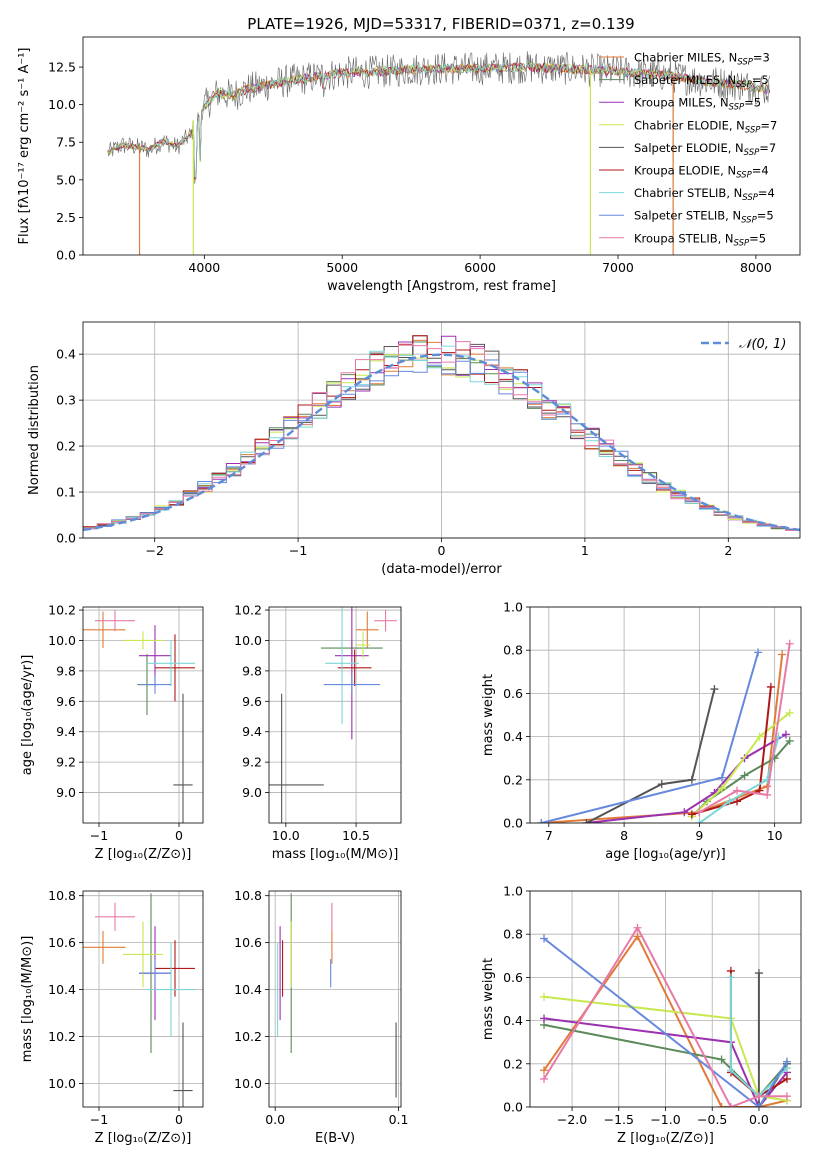 This screenshot has height=1170, width=819. What do you see at coordinates (624, 835) in the screenshot?
I see `x-tick-label: 8` at bounding box center [624, 835].